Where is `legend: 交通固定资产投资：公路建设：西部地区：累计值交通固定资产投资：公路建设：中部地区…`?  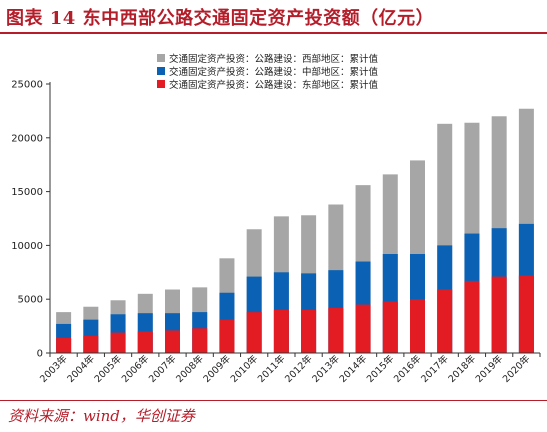 legend: 交通固定资产投资：公路建设：西部地区：累计值交通固定资产投资：公路建设：中部地区… is located at coordinates (268, 72).